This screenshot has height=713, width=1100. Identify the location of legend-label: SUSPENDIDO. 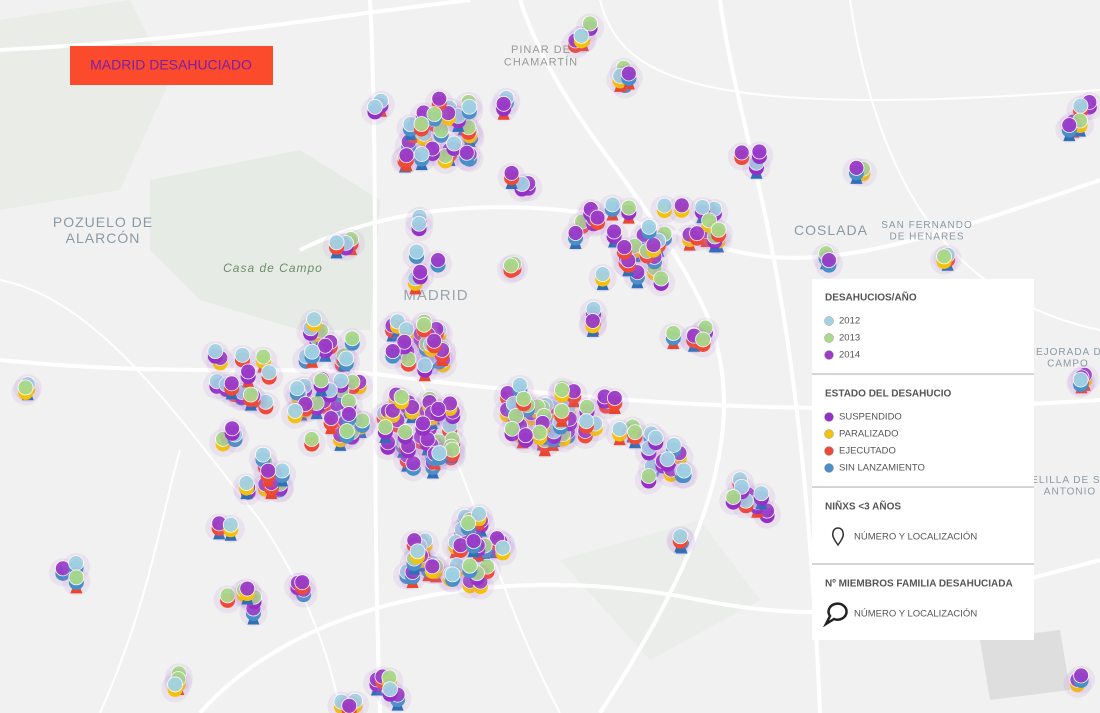
(870, 417).